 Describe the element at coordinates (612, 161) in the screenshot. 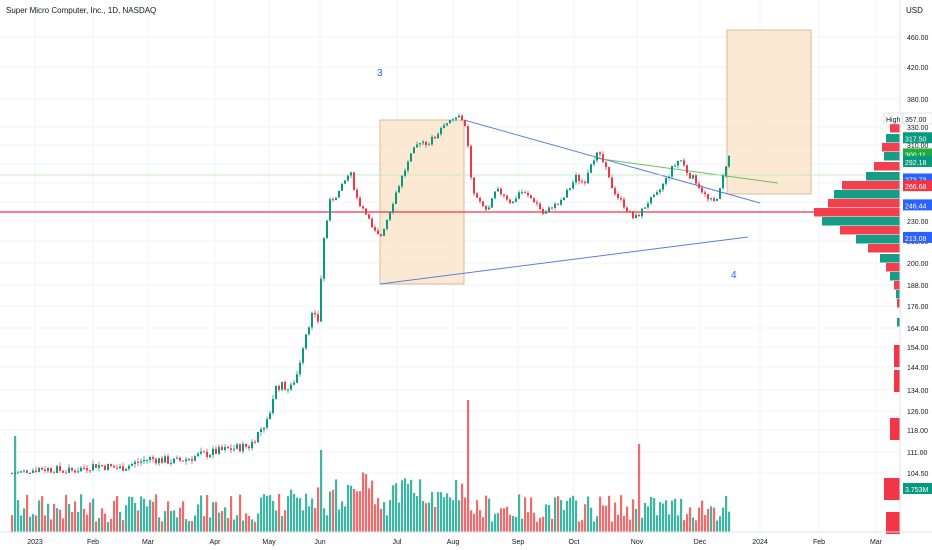

I see `upper-trendline` at that location.